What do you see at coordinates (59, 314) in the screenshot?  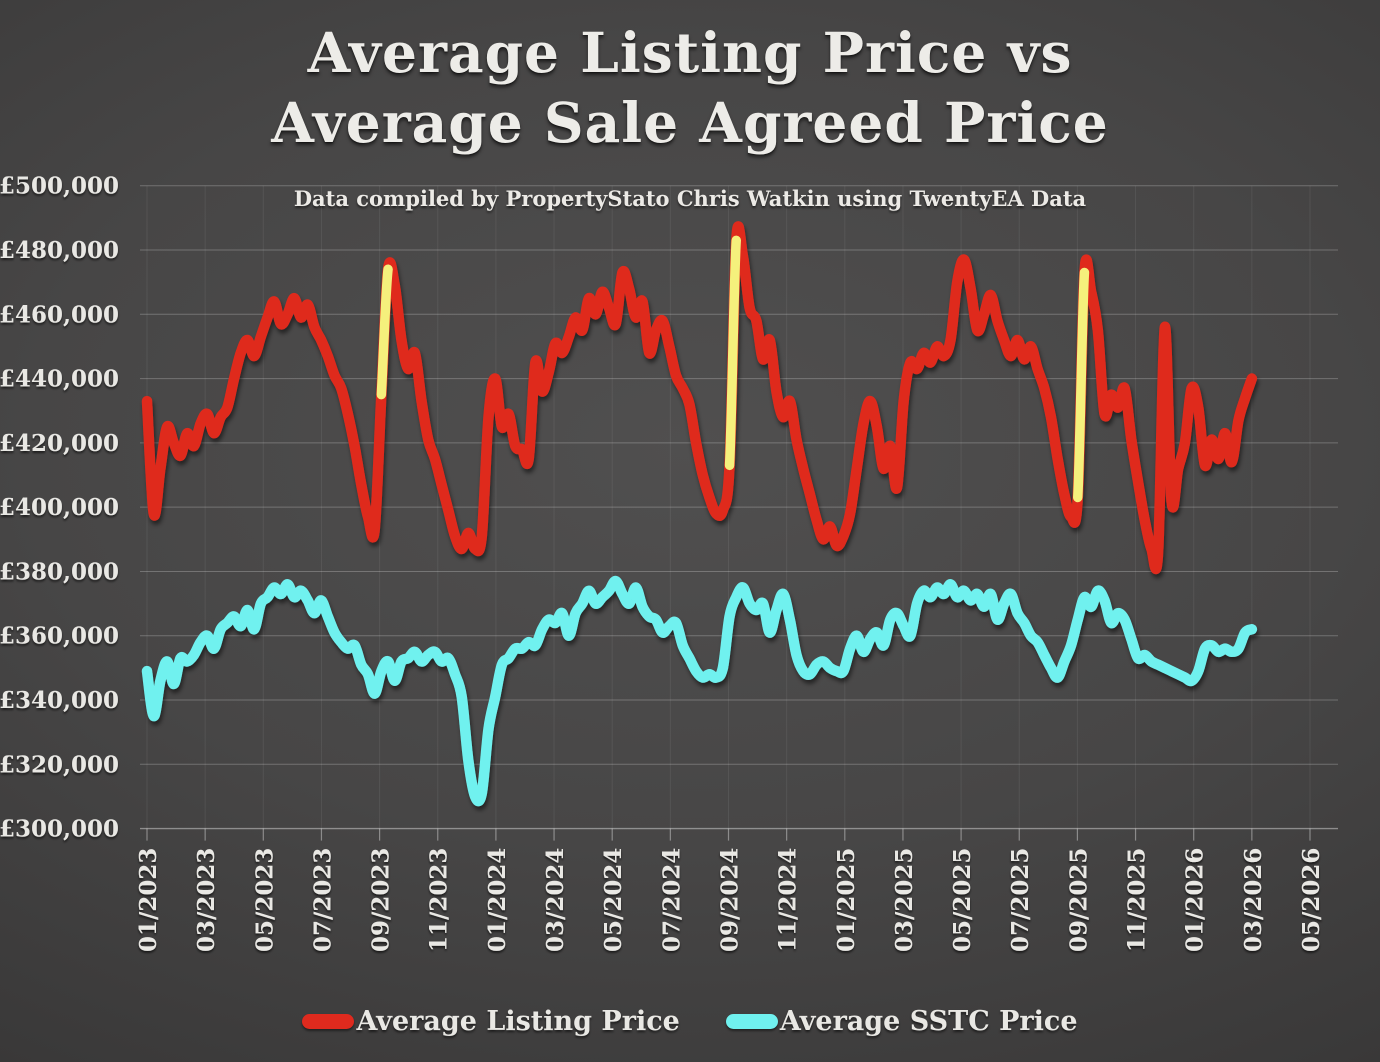 I see `y-tick-label: £460,000` at bounding box center [59, 314].